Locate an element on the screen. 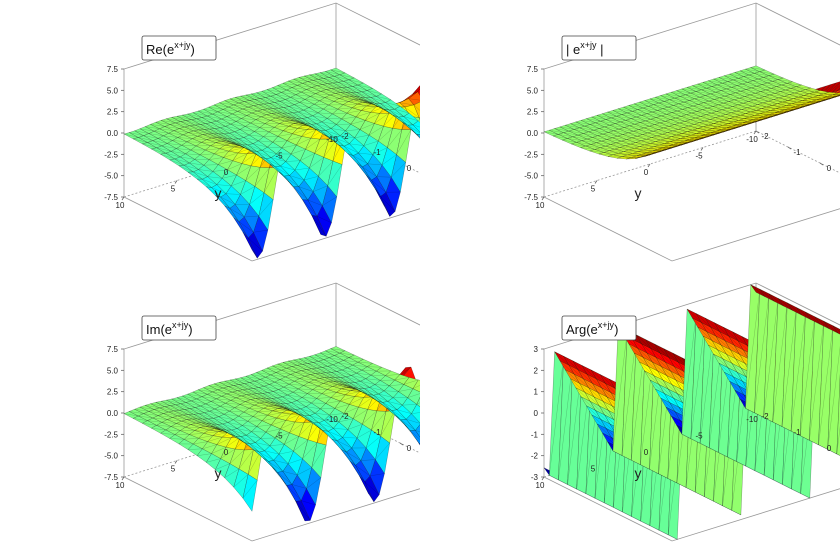  z-tick-label-left: -5.0 is located at coordinates (531, 176).